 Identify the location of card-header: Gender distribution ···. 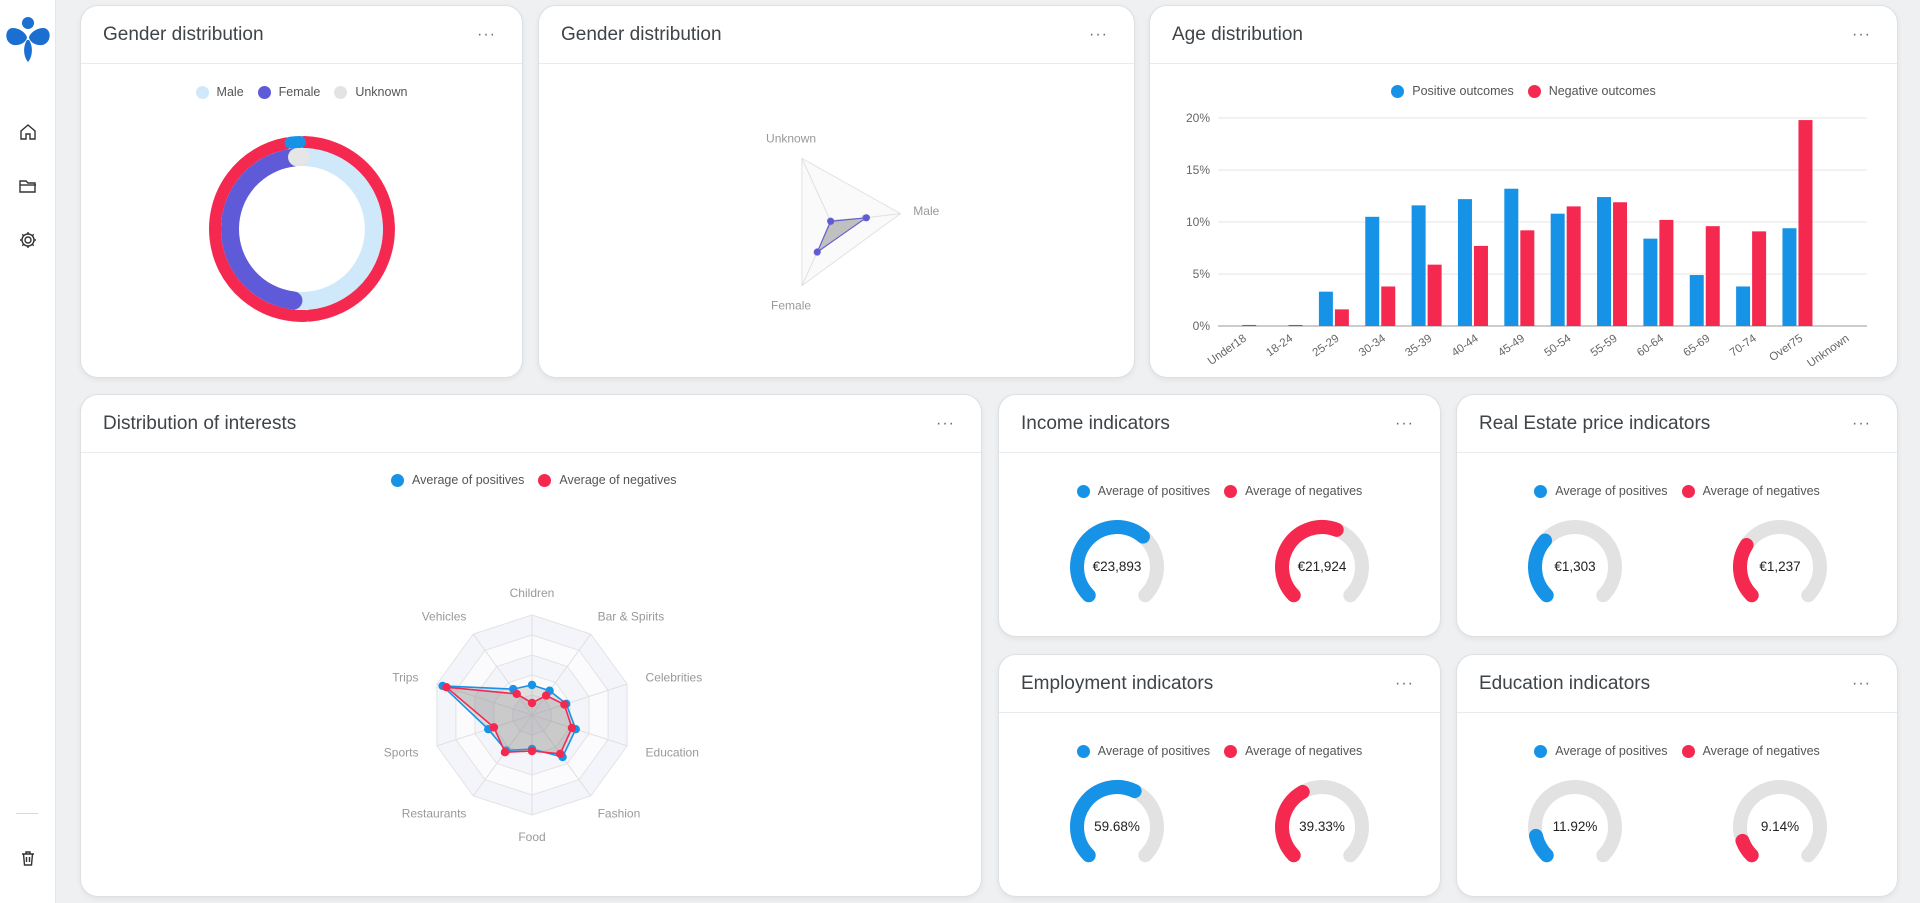
(301, 35).